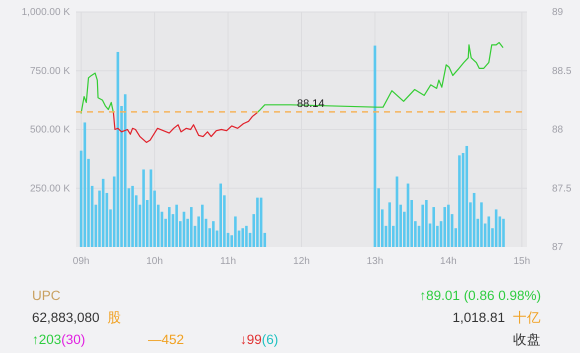 Image resolution: width=580 pixels, height=353 pixels. Describe the element at coordinates (301, 261) in the screenshot. I see `x-tick-label: 12h` at that location.